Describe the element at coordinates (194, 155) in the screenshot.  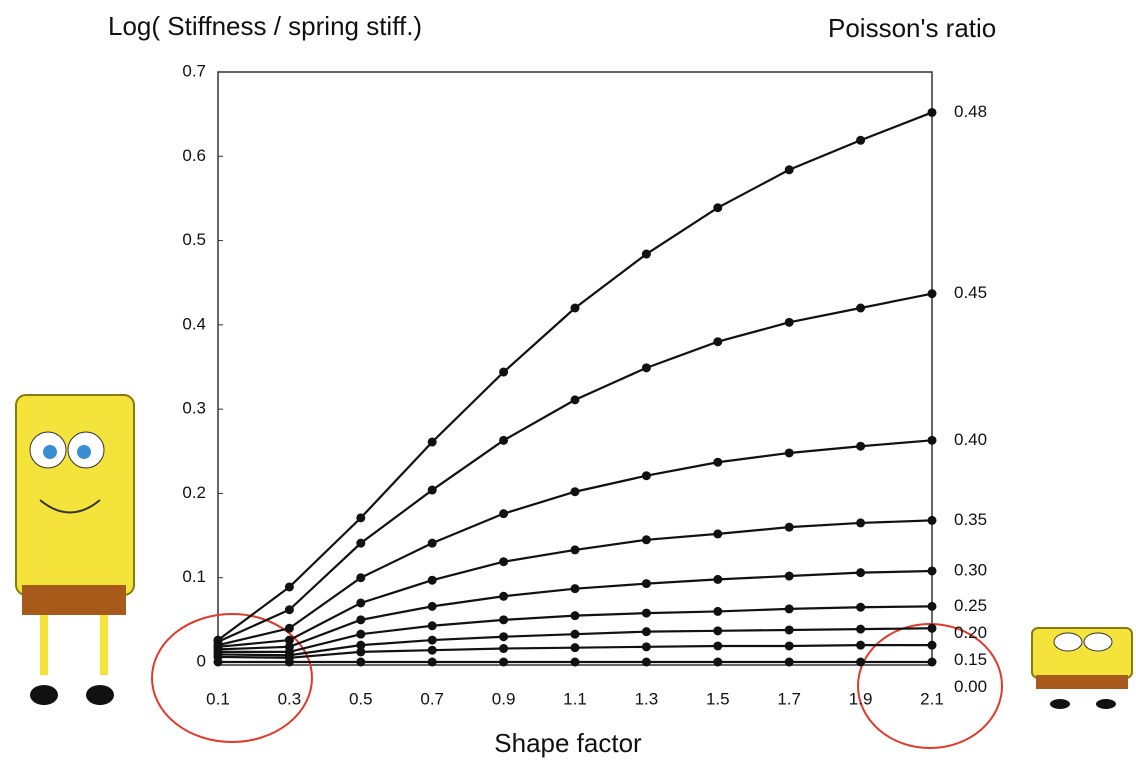
I see `y-tick-label: 0.6` at that location.